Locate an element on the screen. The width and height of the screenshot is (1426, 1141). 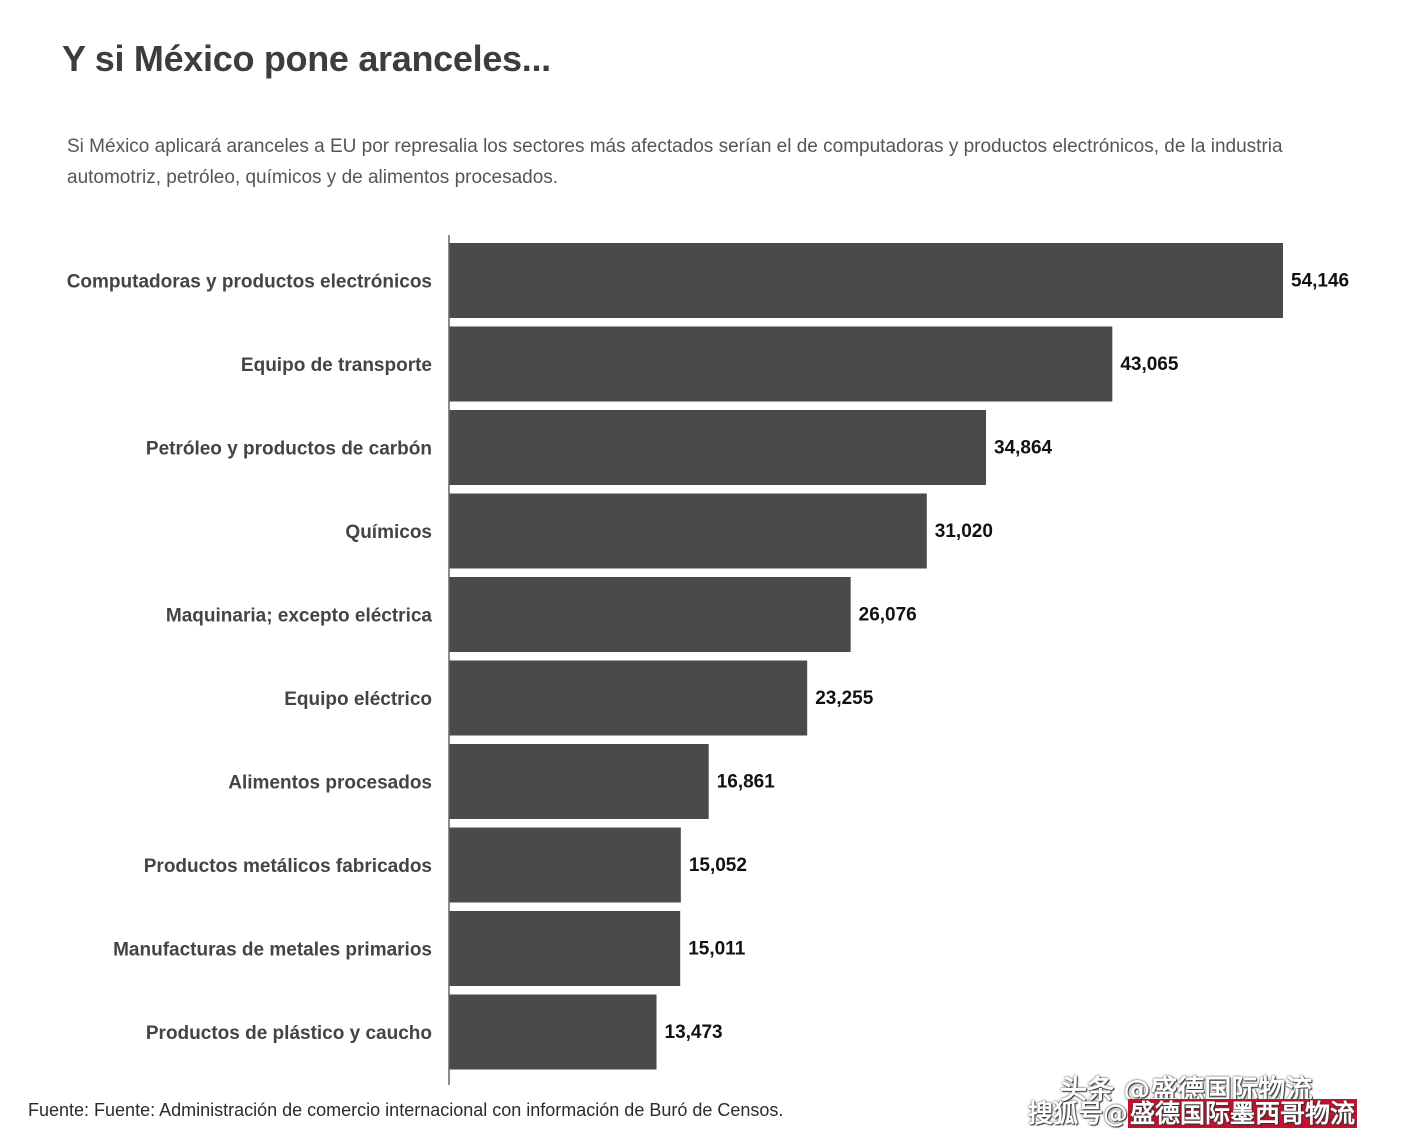
category-label-1: Equipo de transporte is located at coordinates (336, 365).